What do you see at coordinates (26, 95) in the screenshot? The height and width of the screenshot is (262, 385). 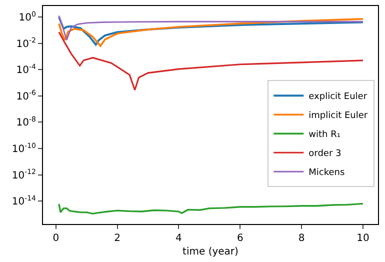 I see `y-tick-label: 10$^{-6}$` at bounding box center [26, 95].